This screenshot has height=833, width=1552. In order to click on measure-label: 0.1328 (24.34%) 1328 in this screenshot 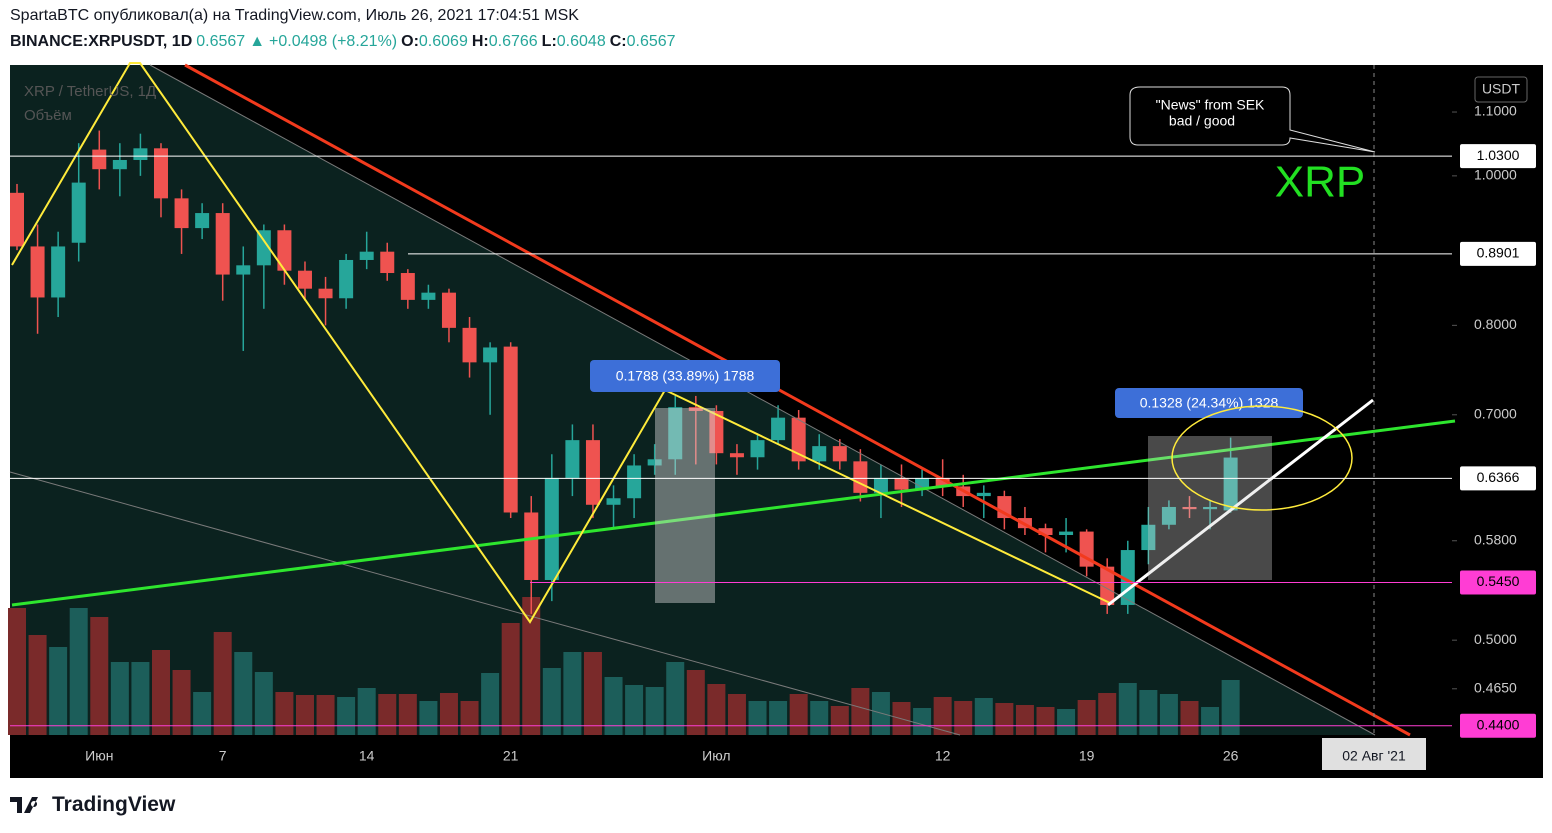, I will do `click(1209, 403)`.